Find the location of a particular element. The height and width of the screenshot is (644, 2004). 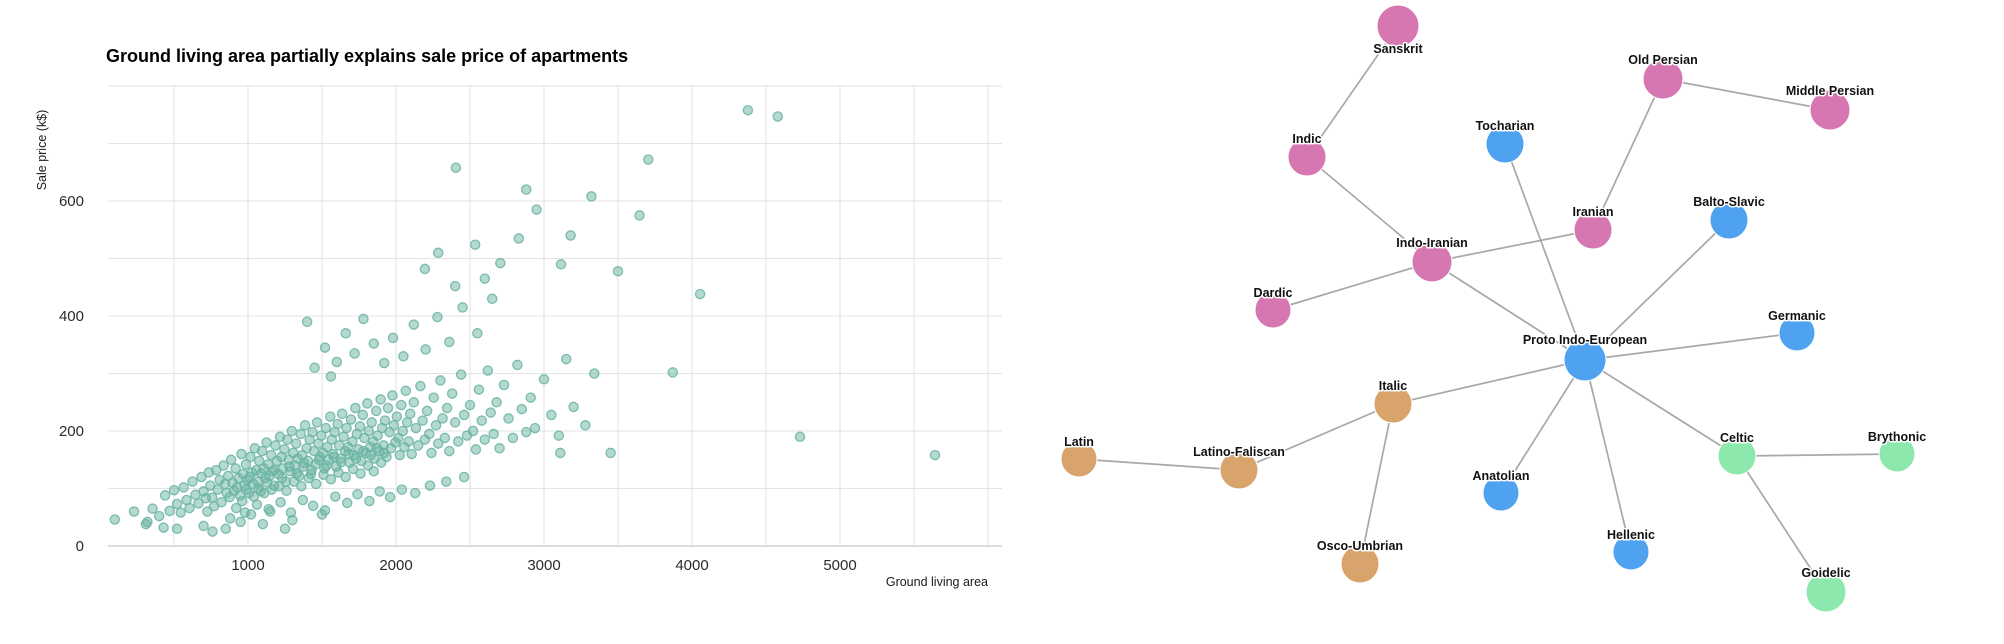

network-node-brythonic is located at coordinates (1897, 454).